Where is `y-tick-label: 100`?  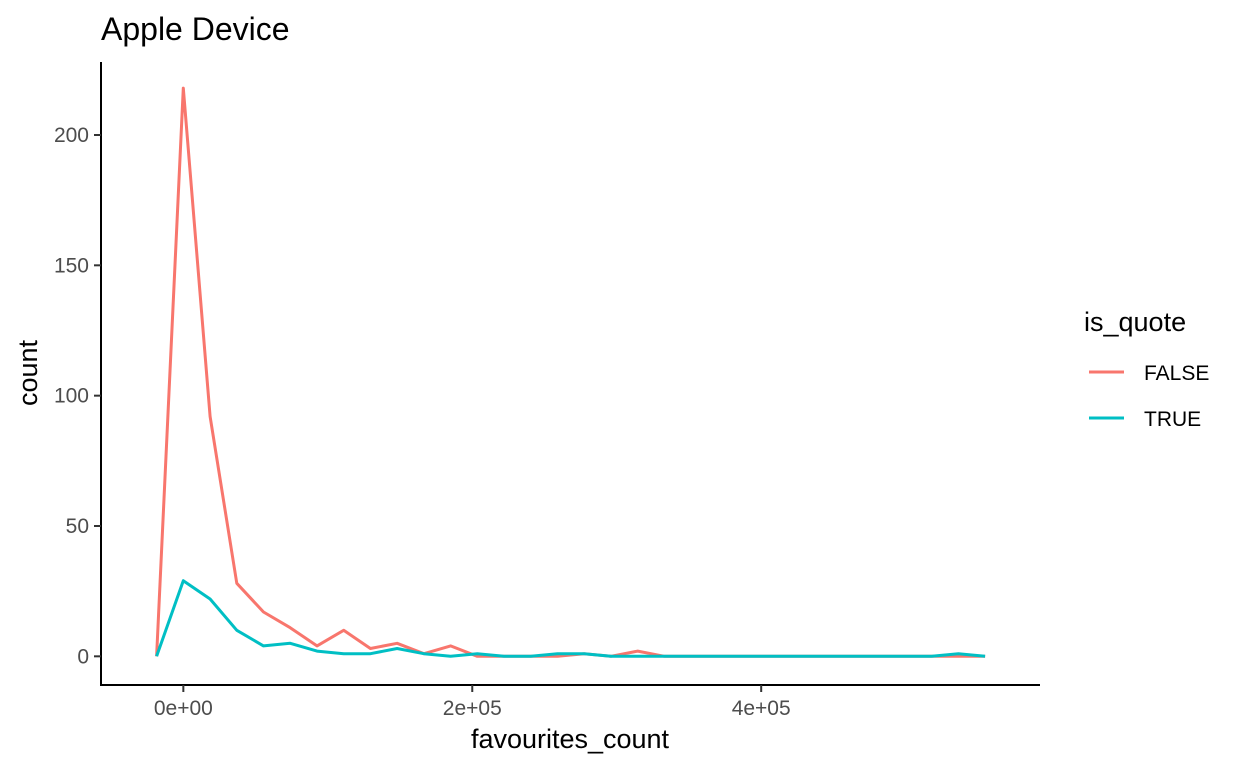
y-tick-label: 100 is located at coordinates (71, 396).